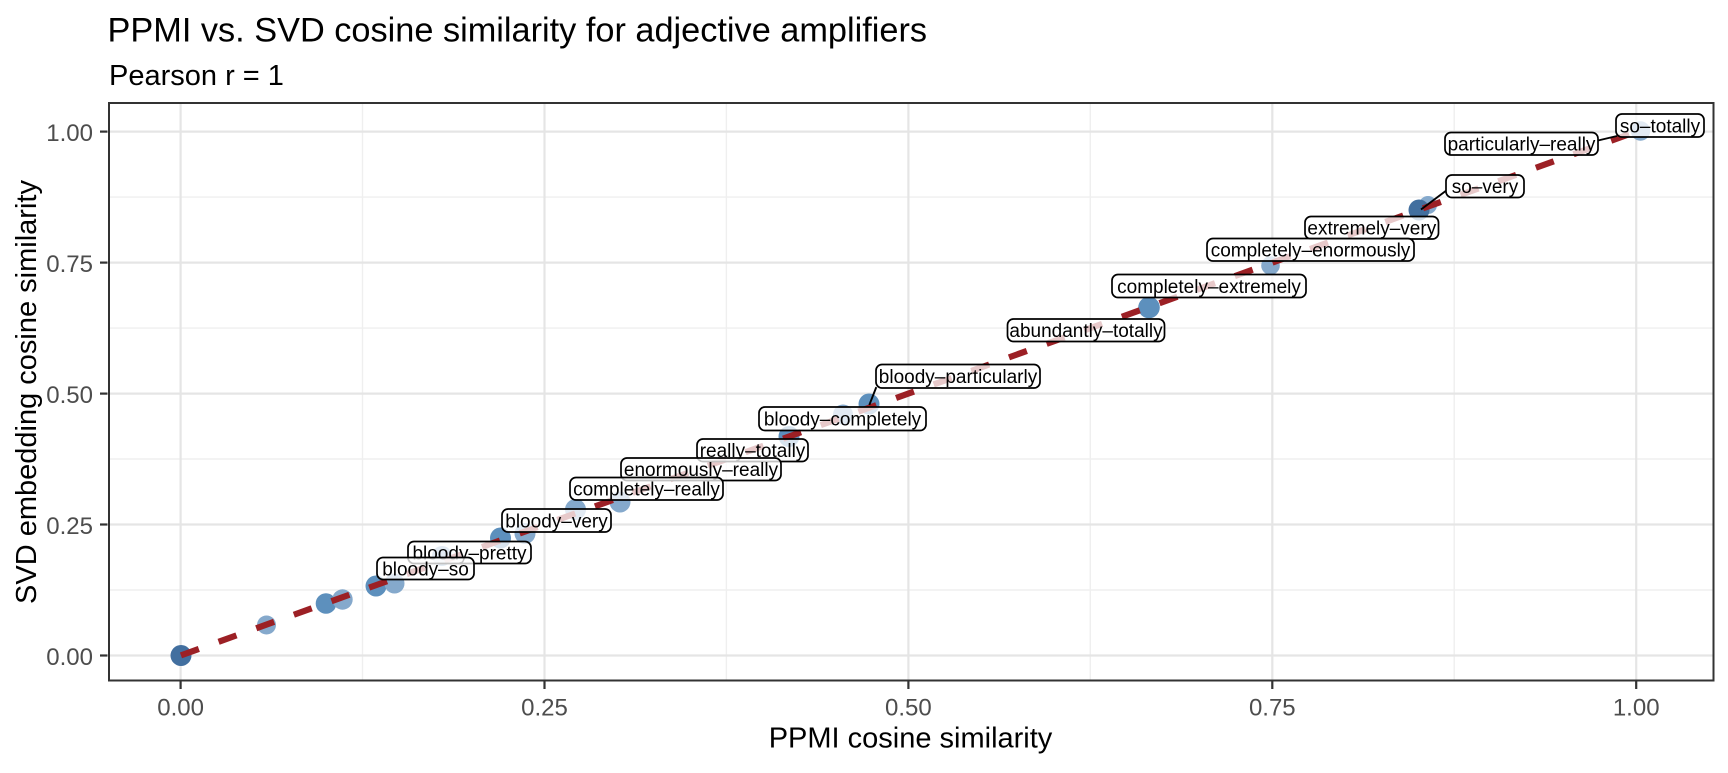  I want to click on svg-text: abundantly–totally, so click(1086, 331).